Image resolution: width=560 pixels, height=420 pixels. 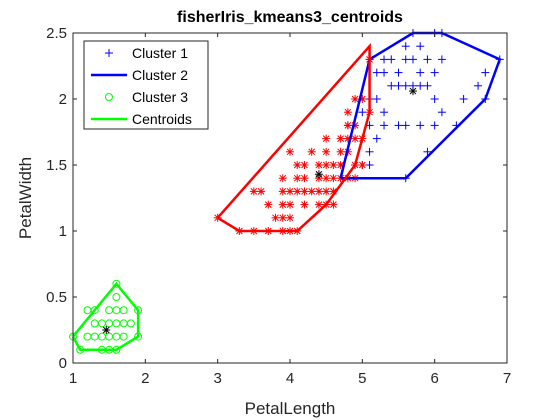 I want to click on y-tick-label: 1.5, so click(x=56, y=165).